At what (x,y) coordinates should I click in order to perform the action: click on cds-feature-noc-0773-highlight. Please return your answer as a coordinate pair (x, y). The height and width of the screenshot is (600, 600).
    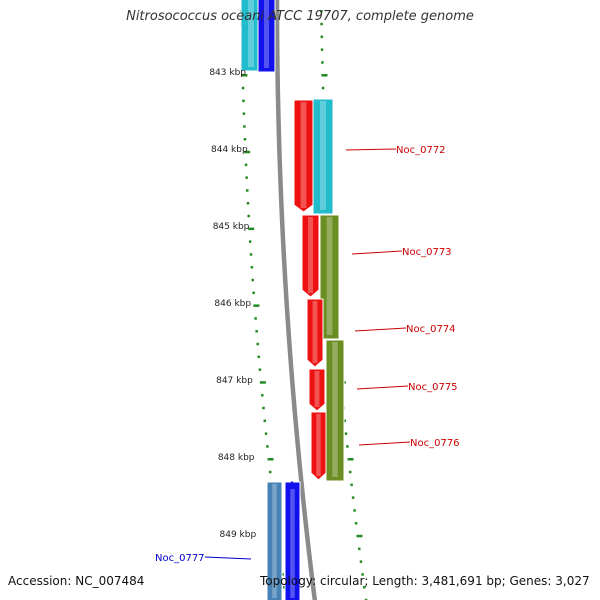
    Looking at the image, I should click on (310, 255).